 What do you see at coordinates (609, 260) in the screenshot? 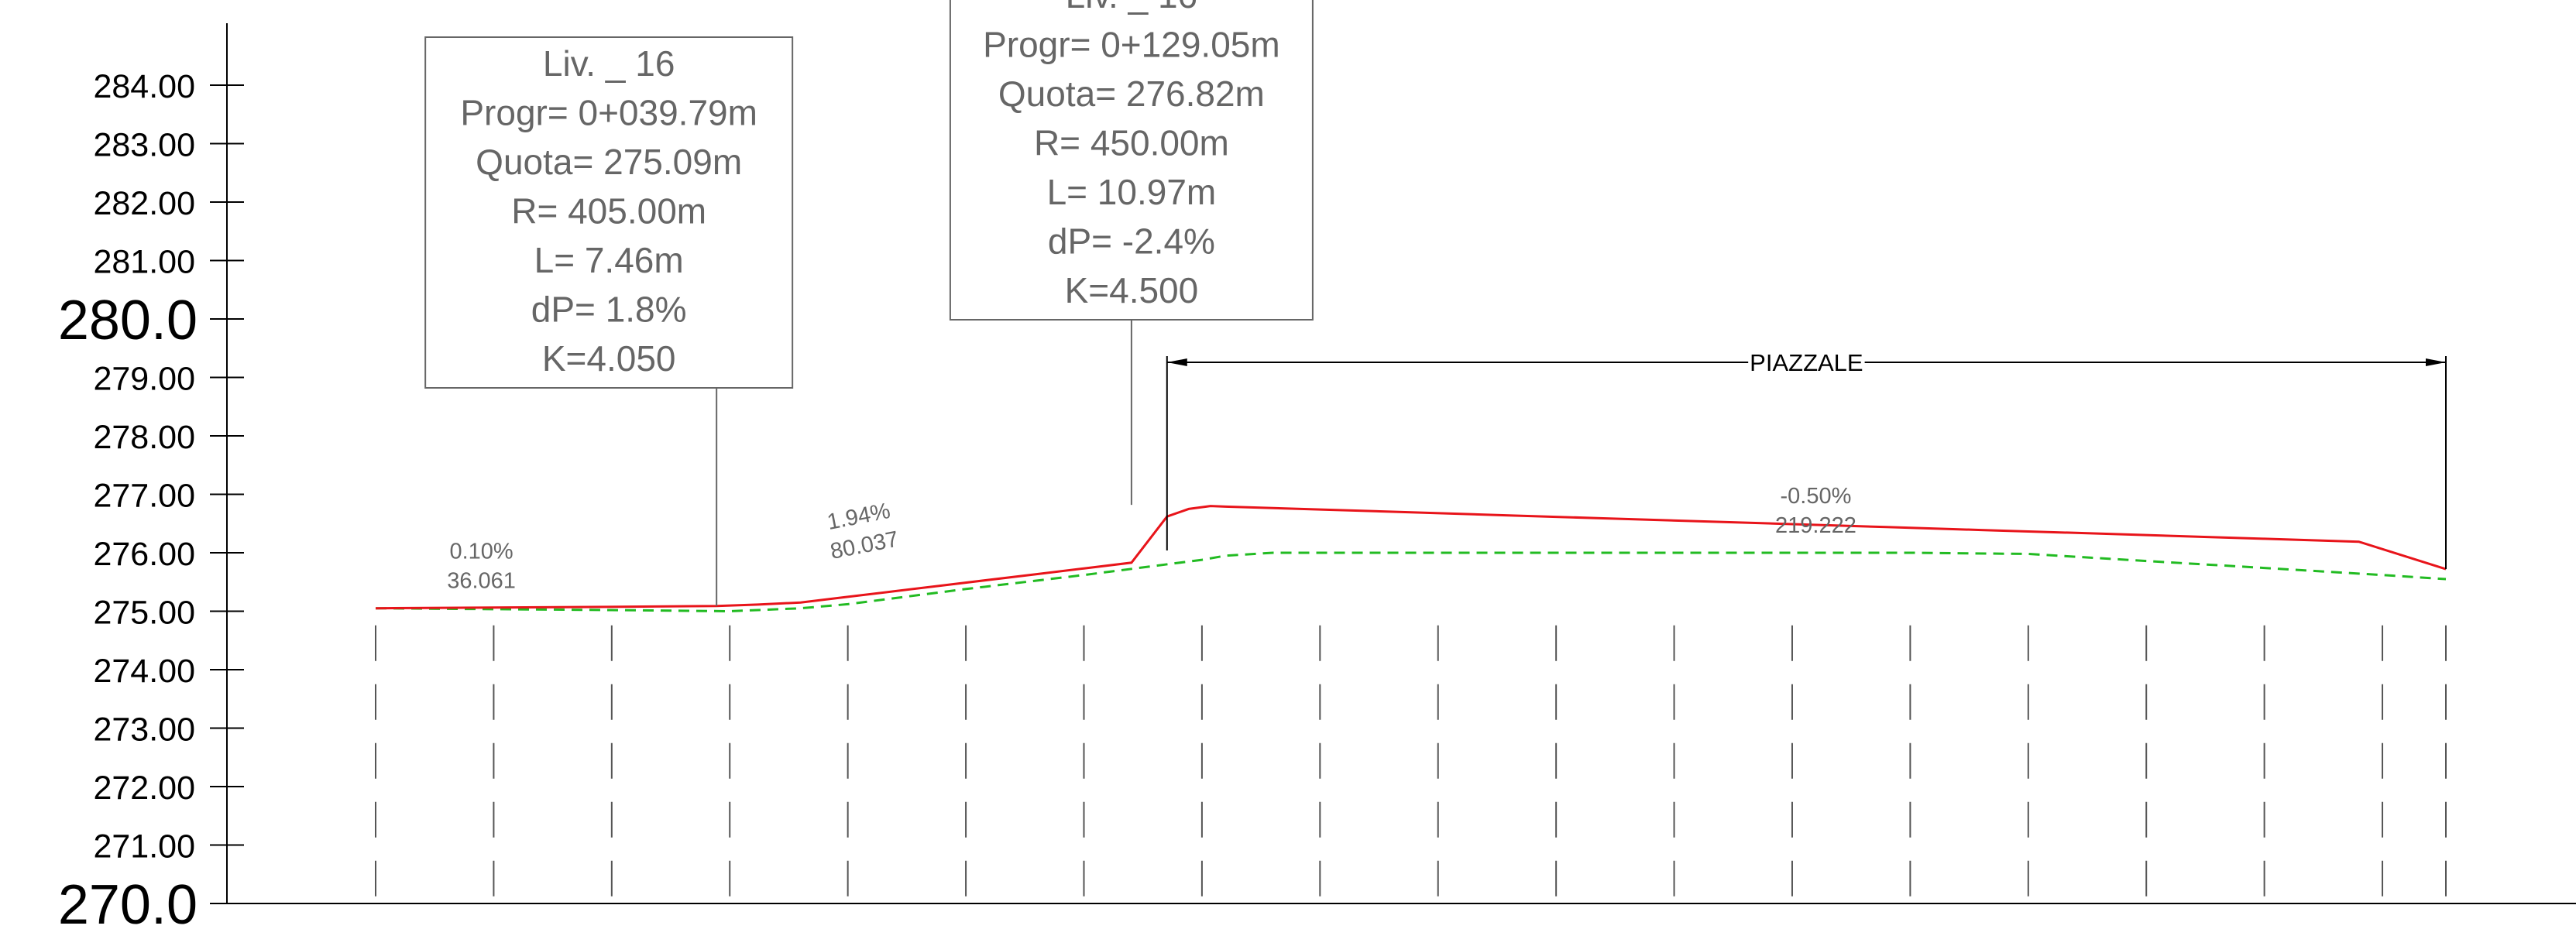
I see `callout-line: L= 7.46m` at bounding box center [609, 260].